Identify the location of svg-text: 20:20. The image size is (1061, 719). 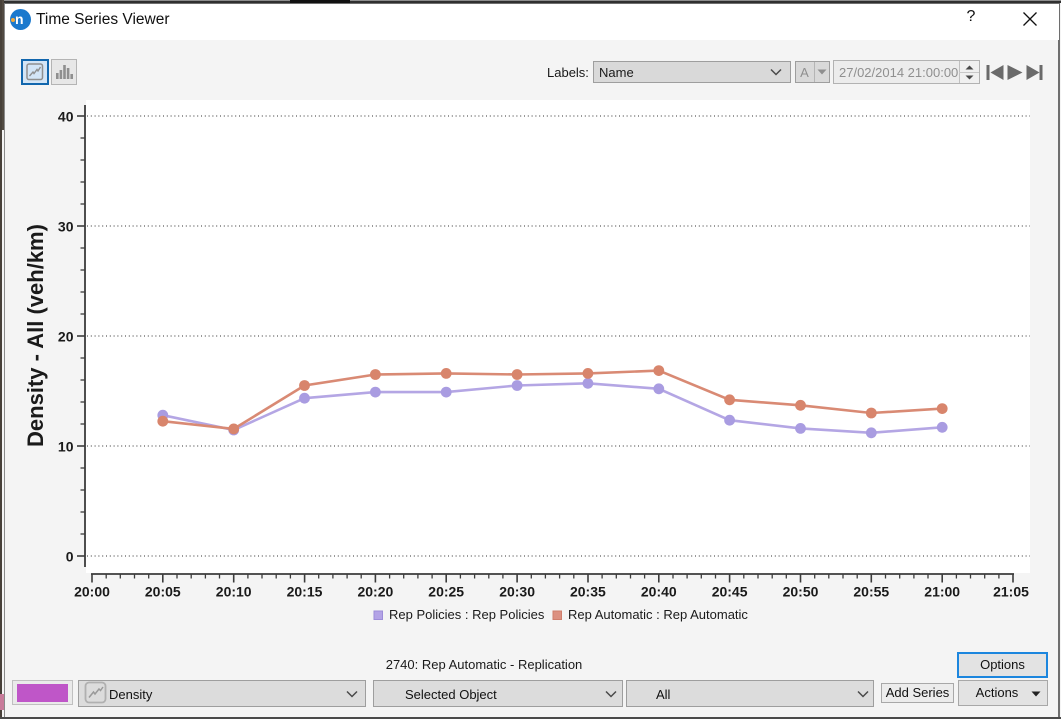
(375, 592).